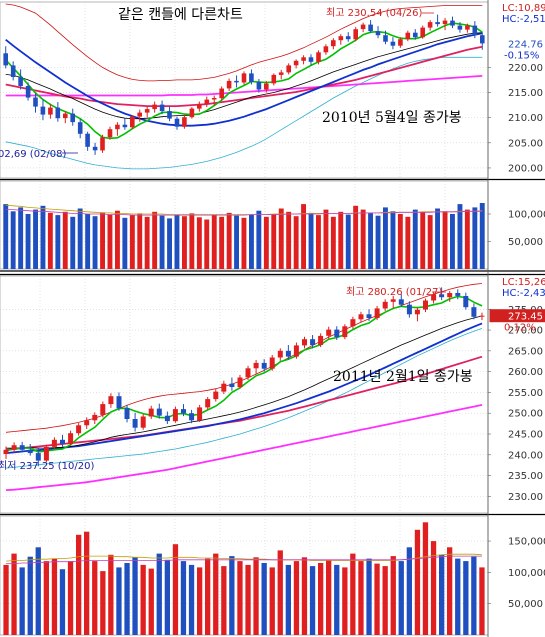 This screenshot has height=637, width=545. What do you see at coordinates (525, 44) in the screenshot?
I see `last-price-label: 224.76` at bounding box center [525, 44].